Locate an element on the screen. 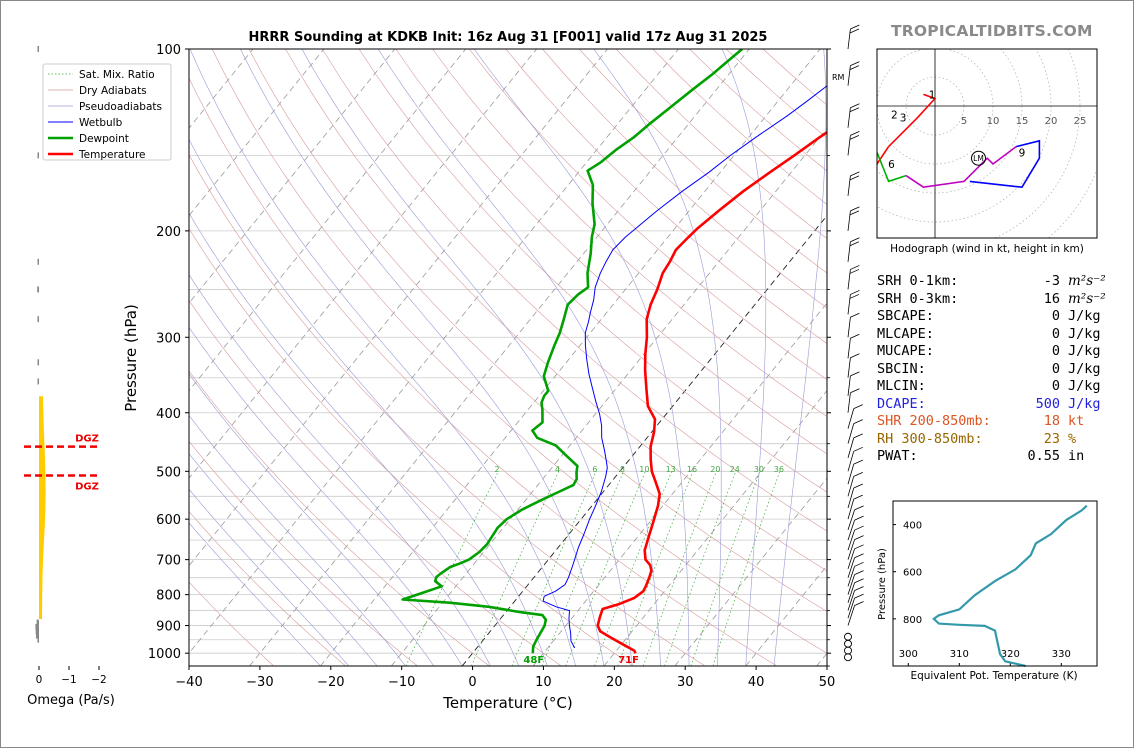  stat-unit: m²s⁻² is located at coordinates (1087, 281).